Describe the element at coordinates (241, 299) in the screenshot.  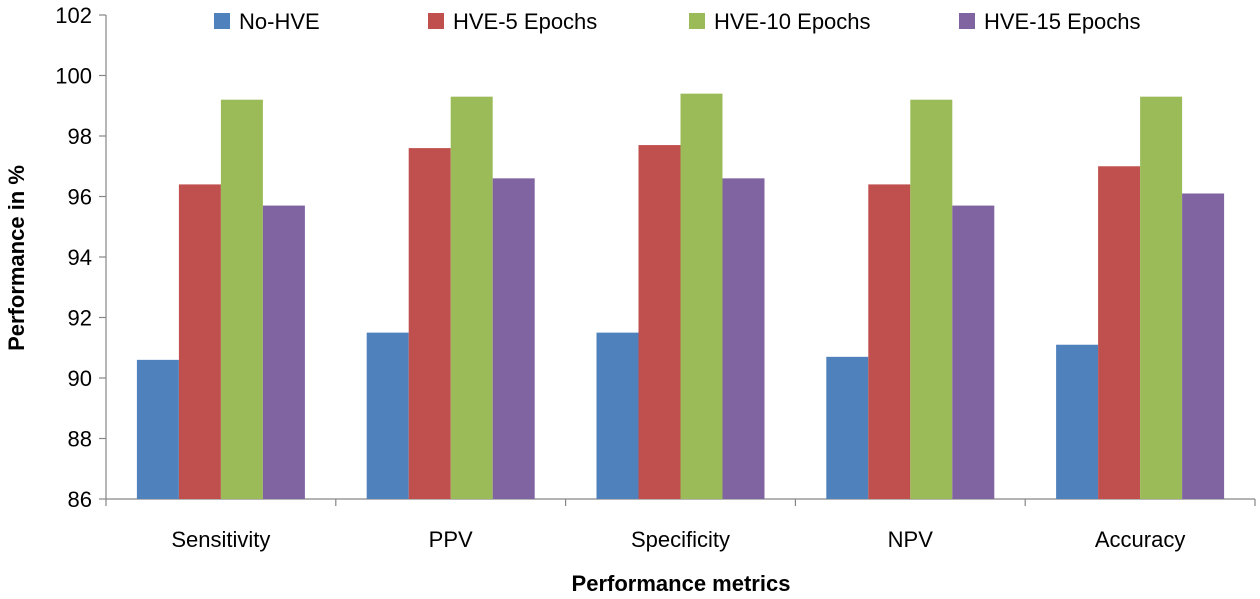
I see `bar-hve-10-epochs-sensitivity` at that location.